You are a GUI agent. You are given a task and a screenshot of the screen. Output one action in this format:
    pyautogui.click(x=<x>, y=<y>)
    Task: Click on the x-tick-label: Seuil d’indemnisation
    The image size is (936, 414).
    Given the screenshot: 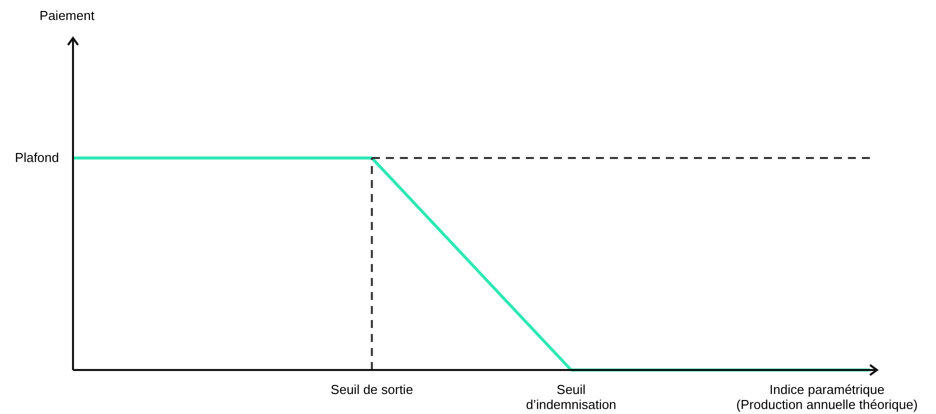 What is the action you would take?
    pyautogui.click(x=571, y=397)
    